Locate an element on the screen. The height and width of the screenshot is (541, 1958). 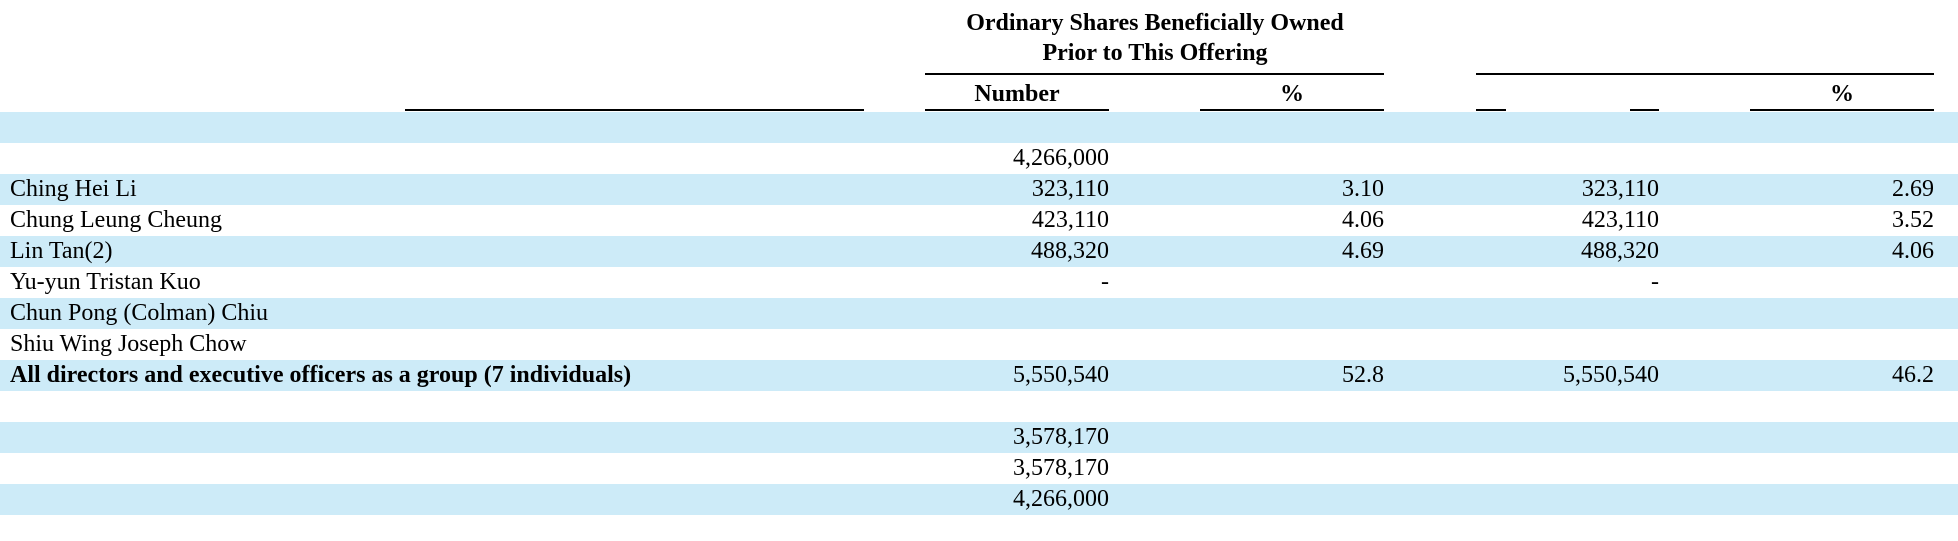
number-after: 423,110 is located at coordinates (1620, 220).